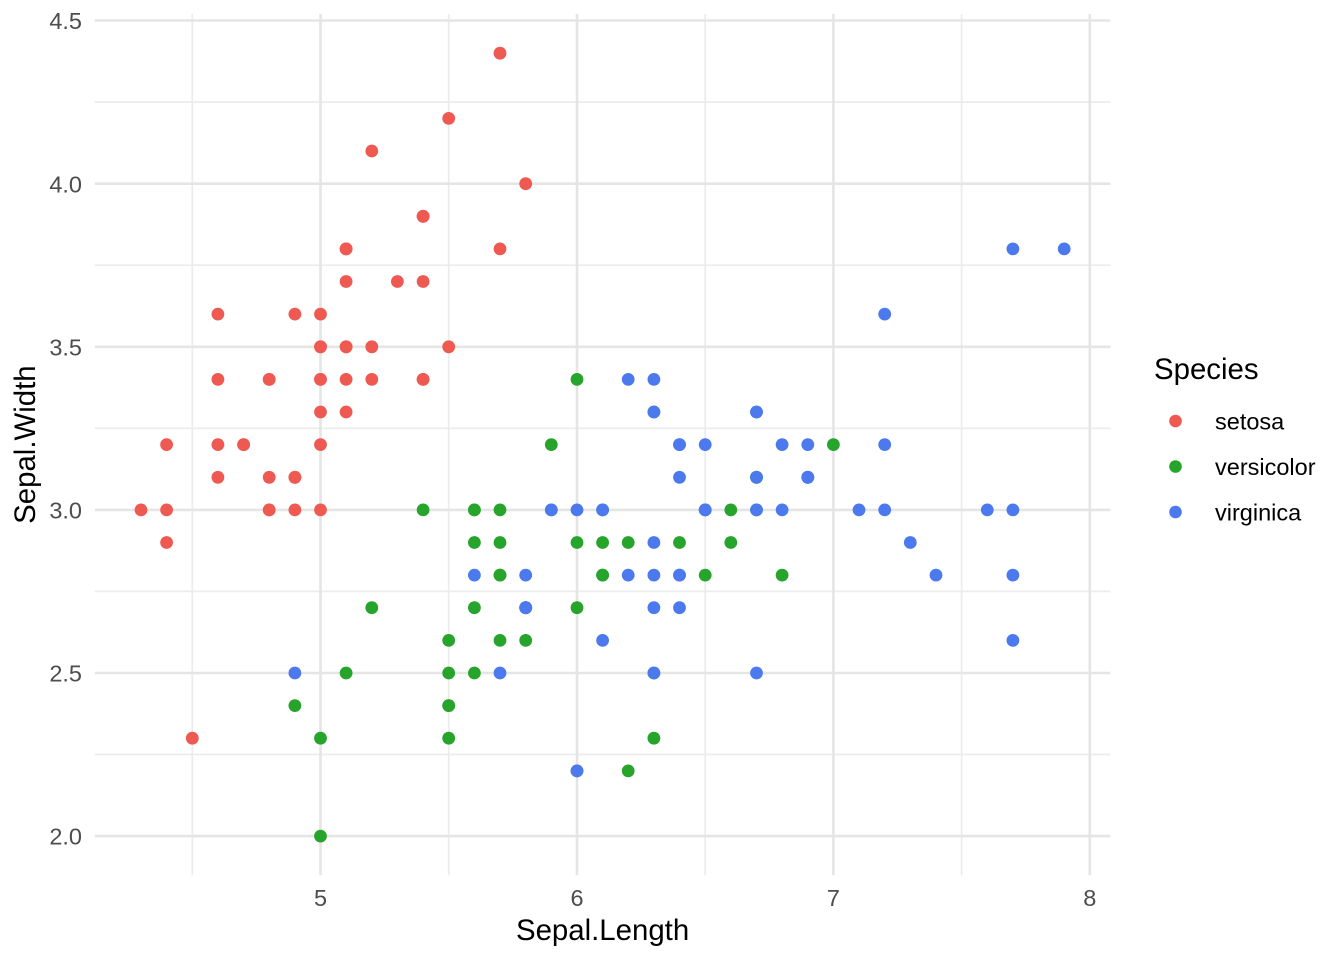 Image resolution: width=1344 pixels, height=960 pixels. Describe the element at coordinates (833, 898) in the screenshot. I see `svg-text: 7` at that location.